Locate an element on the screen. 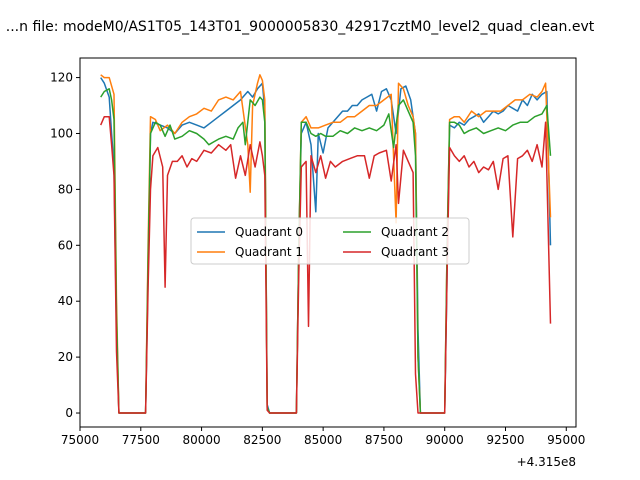 The height and width of the screenshot is (480, 640). x-tick-label: 87500 is located at coordinates (384, 440).